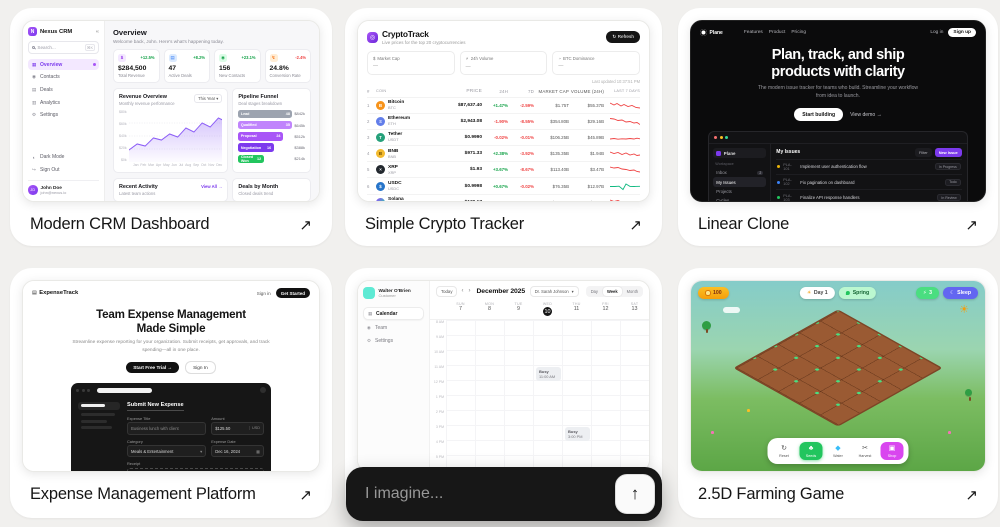  I want to click on tool-seeds: ♣ Seeds, so click(811, 451).